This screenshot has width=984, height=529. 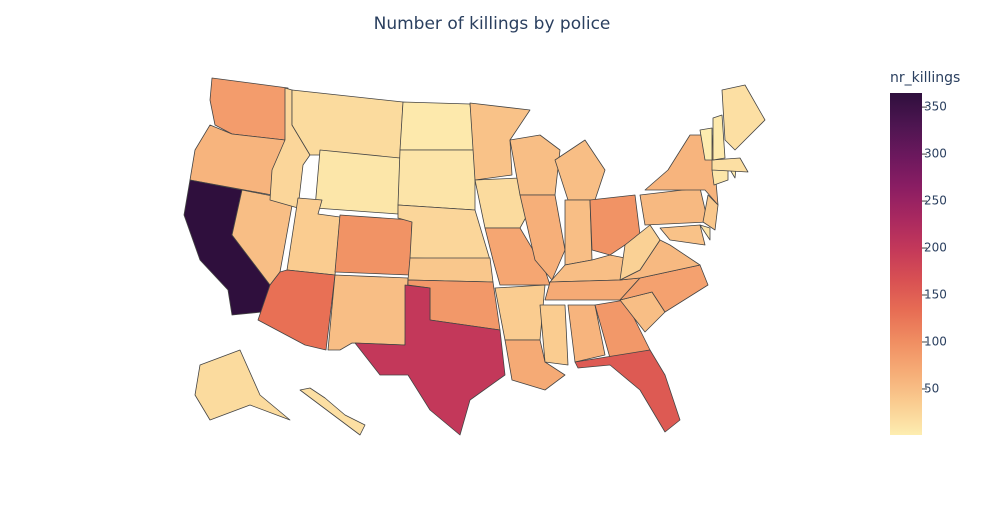 I want to click on colorbar-tick-label: 150, so click(x=935, y=295).